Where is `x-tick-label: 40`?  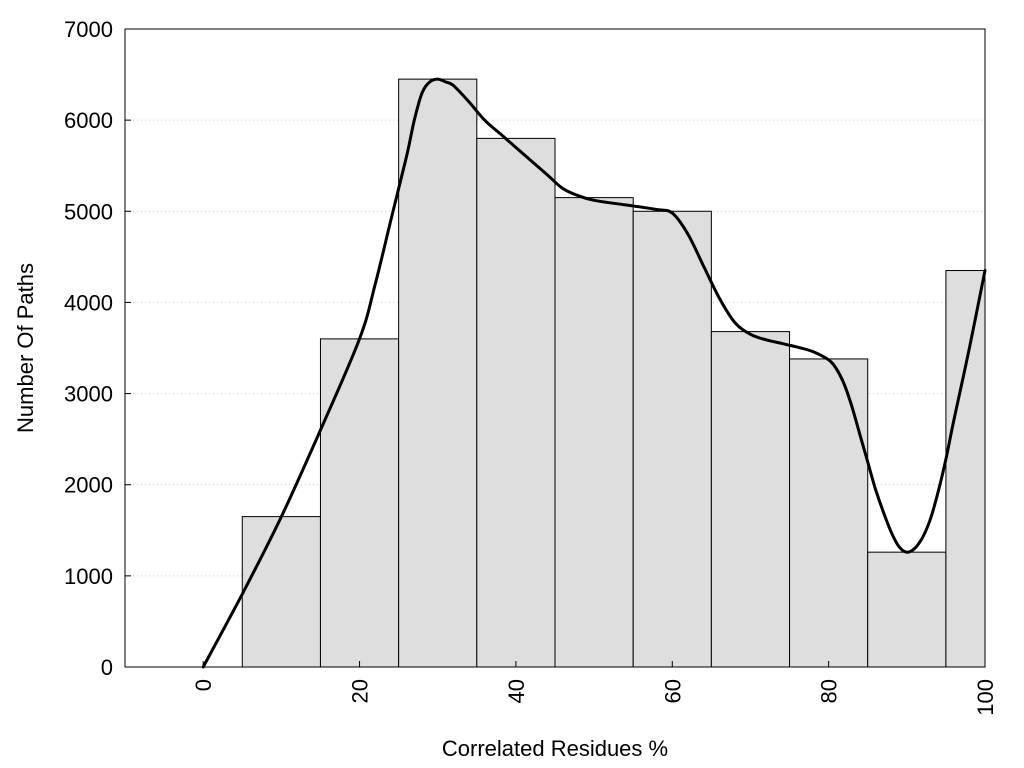 x-tick-label: 40 is located at coordinates (516, 691).